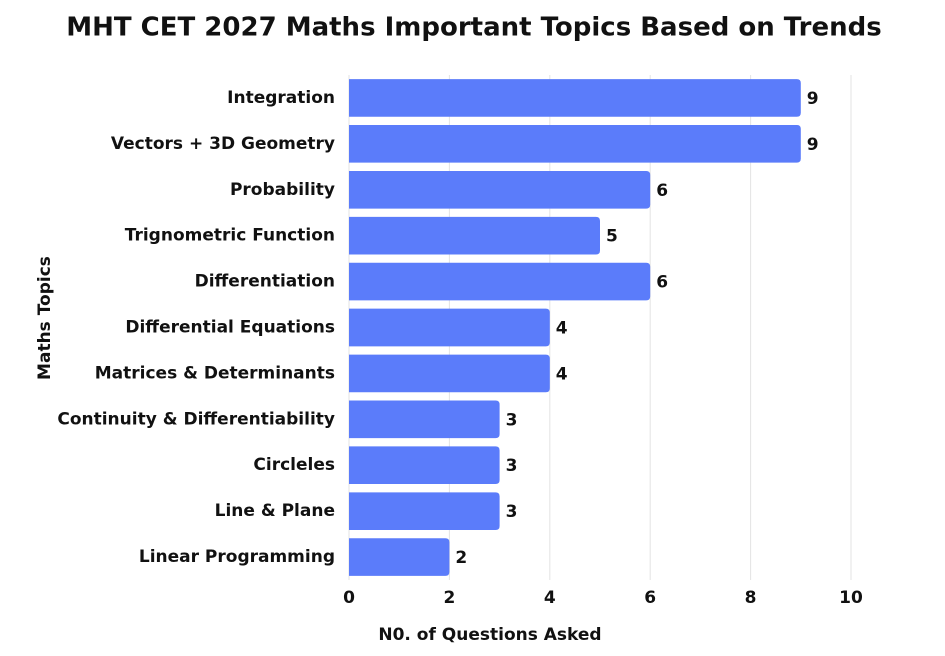 This screenshot has width=945, height=656. What do you see at coordinates (45, 318) in the screenshot?
I see `y-axis-label: Maths Topics` at bounding box center [45, 318].